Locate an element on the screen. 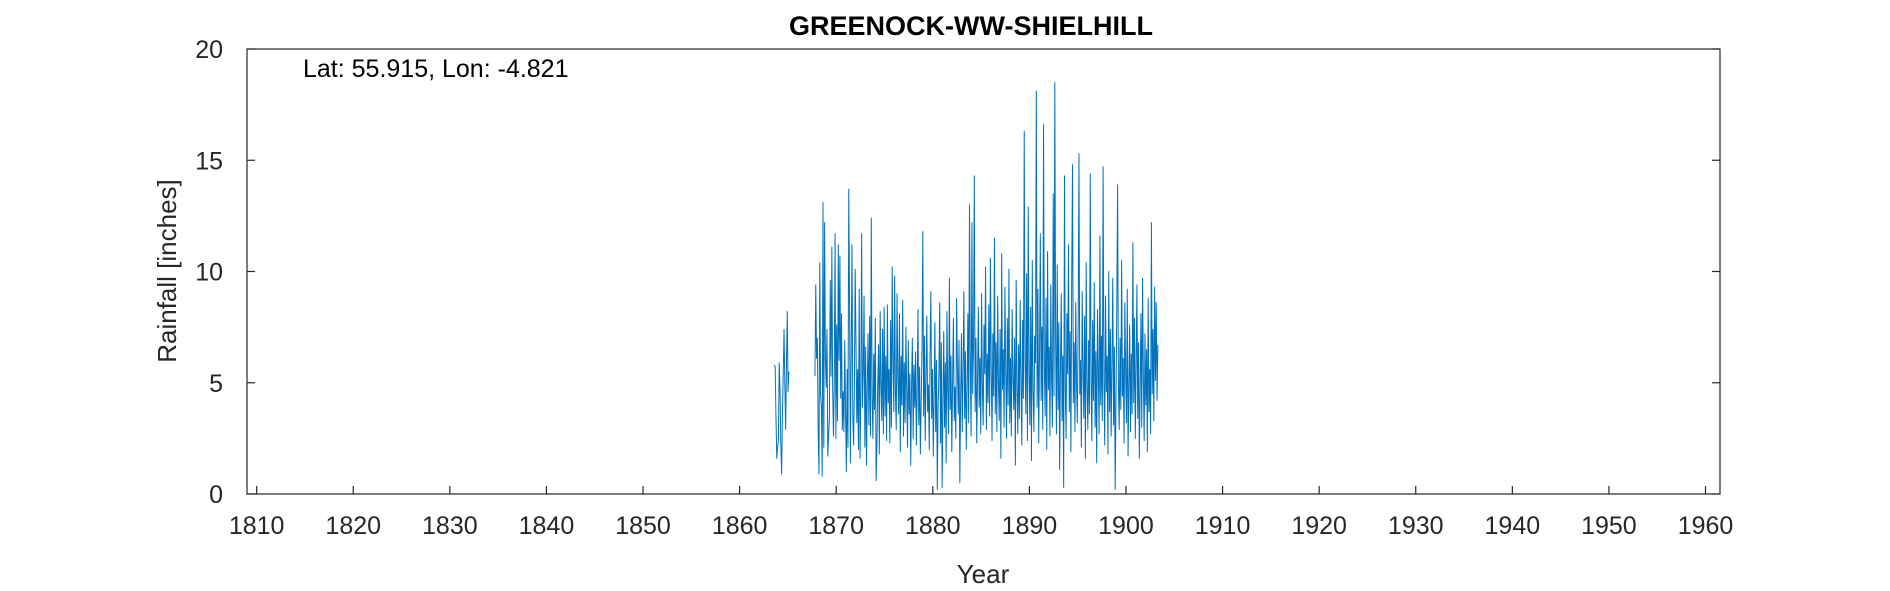  x-tick-label: 1870 is located at coordinates (836, 526).